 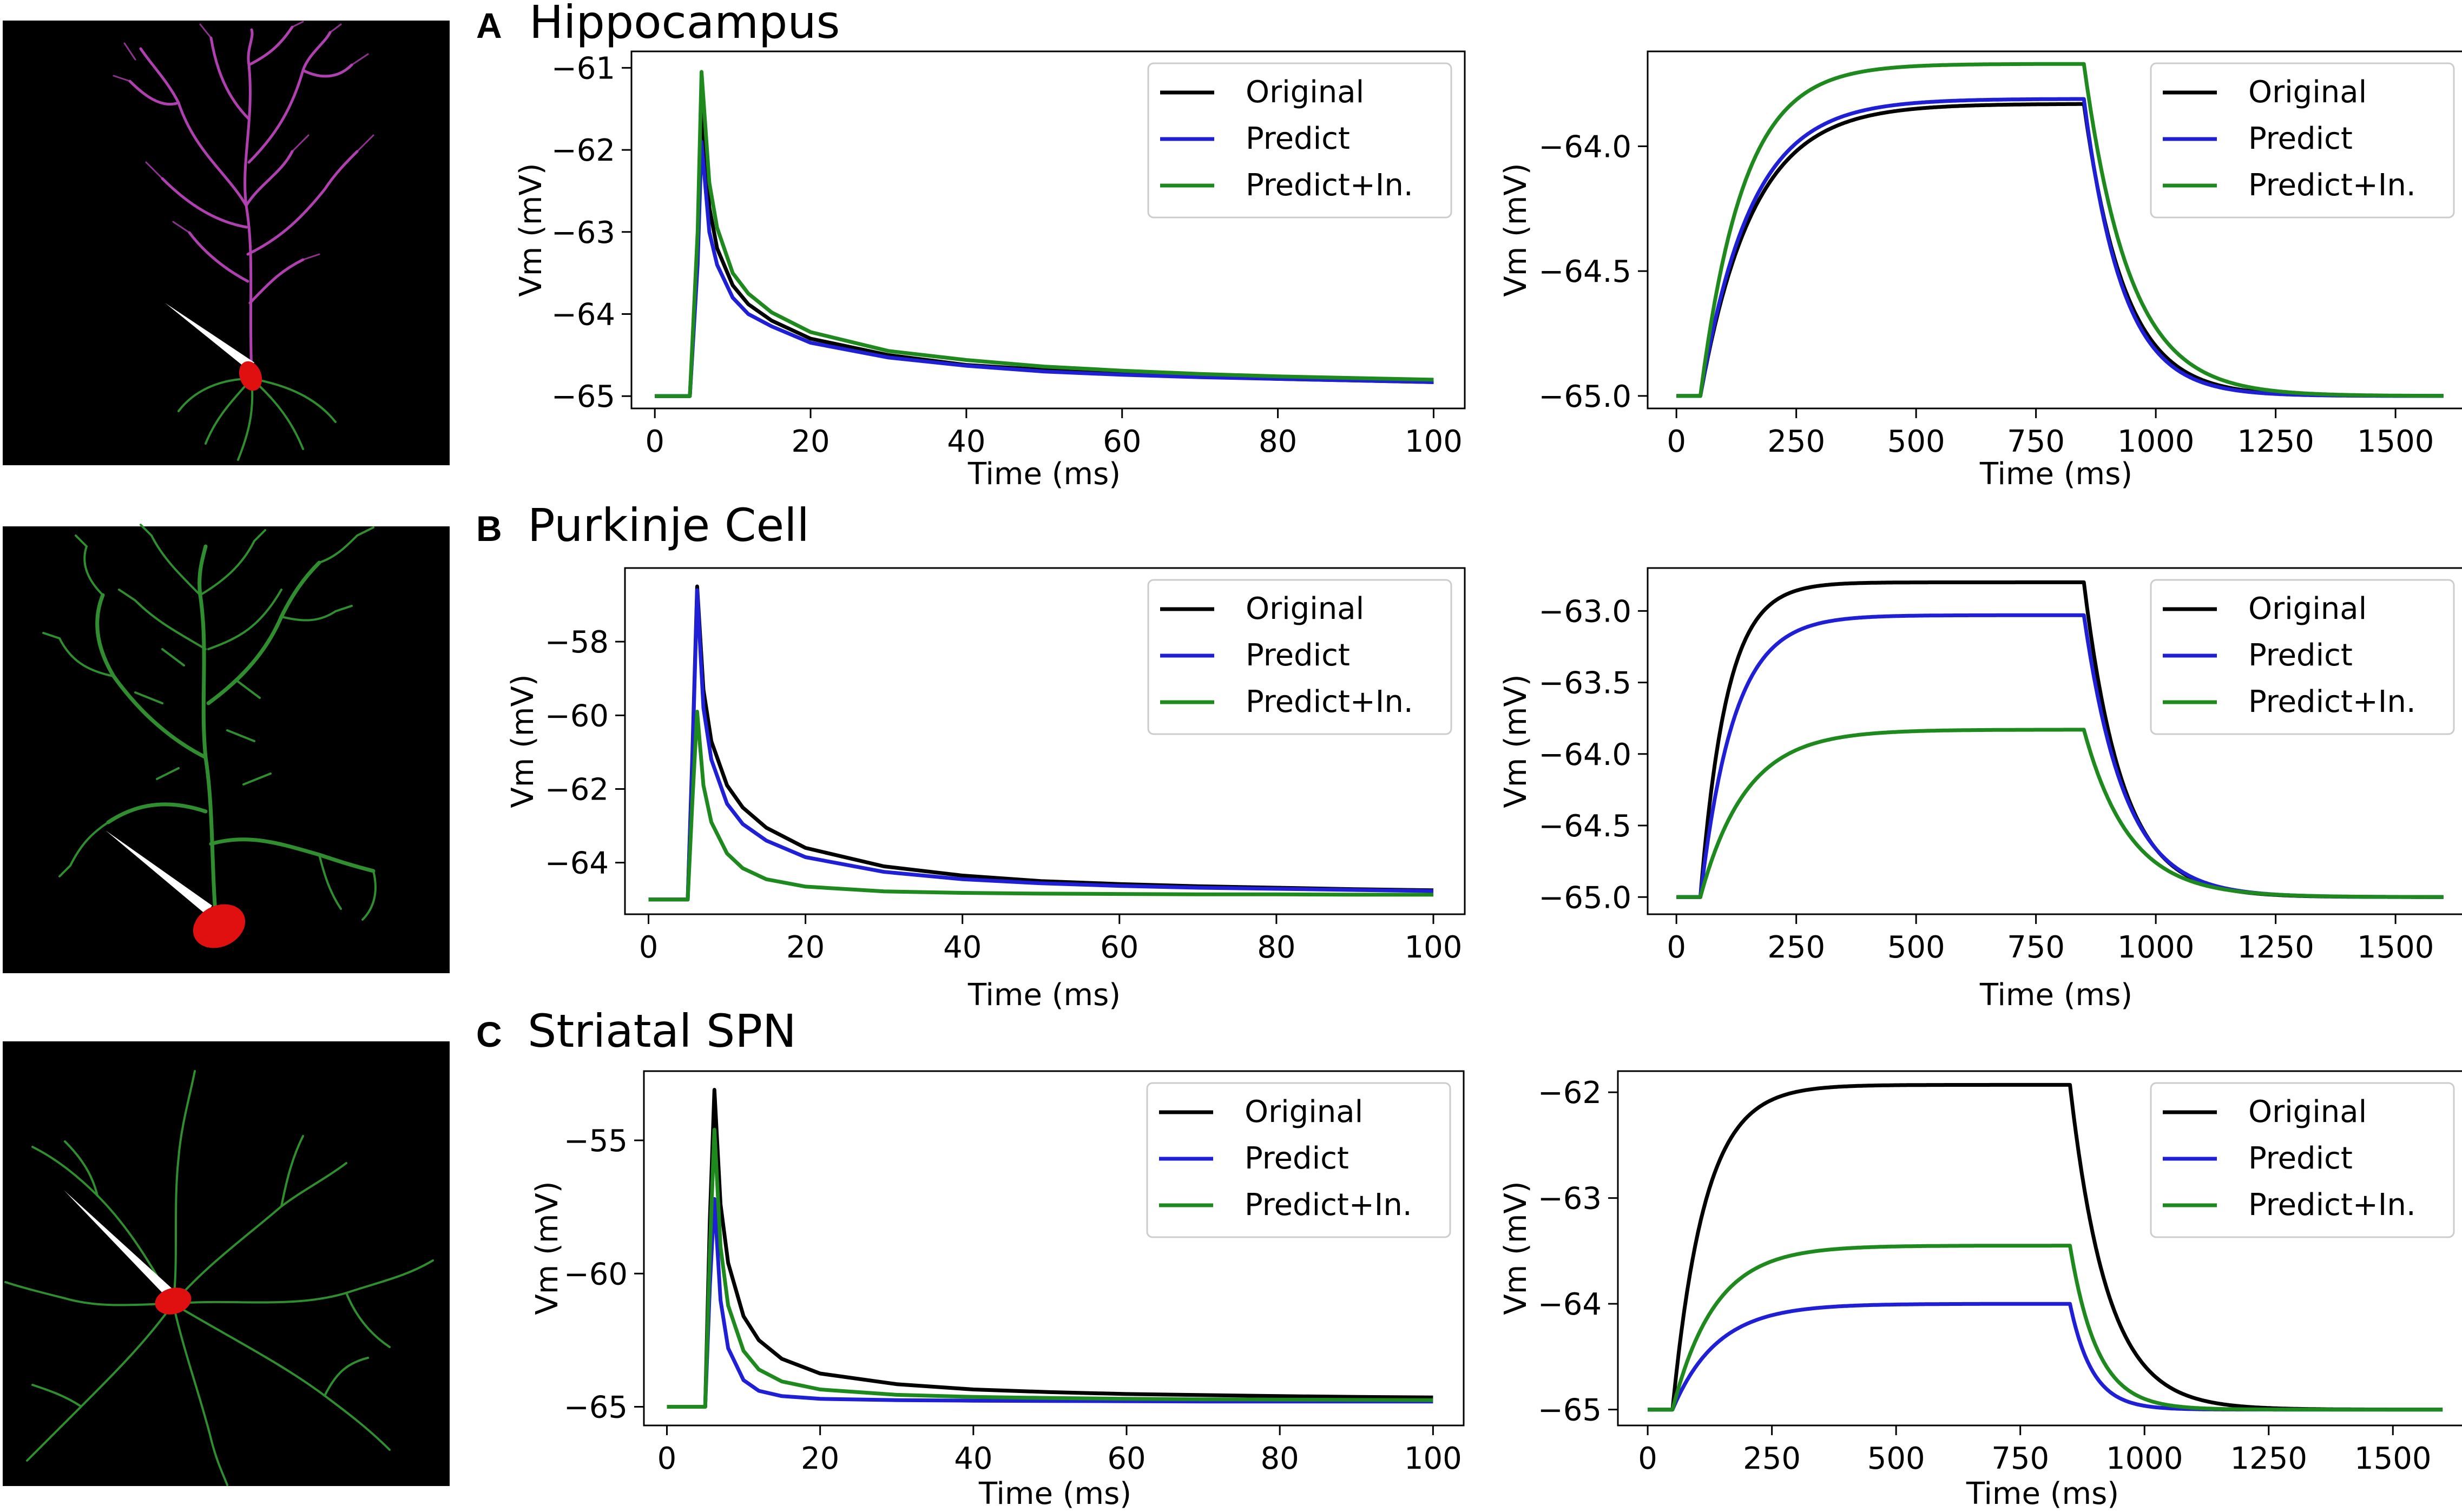 What do you see at coordinates (226, 749) in the screenshot?
I see `neuron-image-purkinje` at bounding box center [226, 749].